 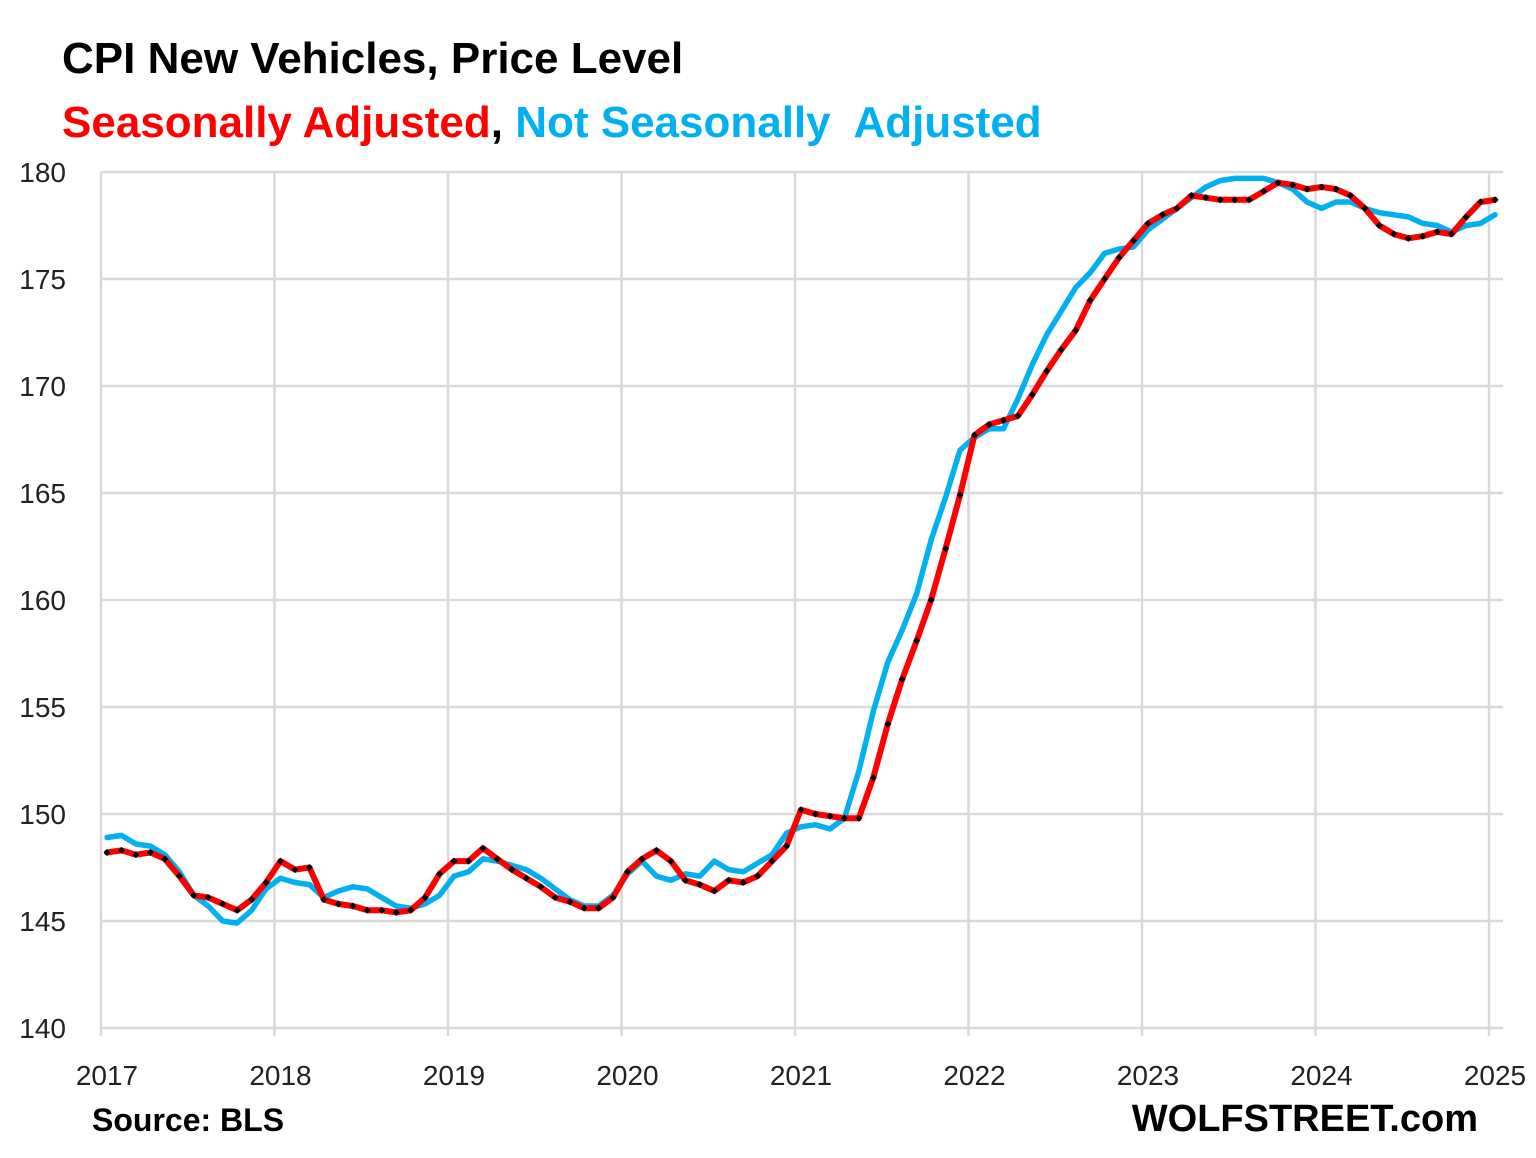 I want to click on legend-nsa: Not Seasonally Adjusted, so click(x=778, y=122).